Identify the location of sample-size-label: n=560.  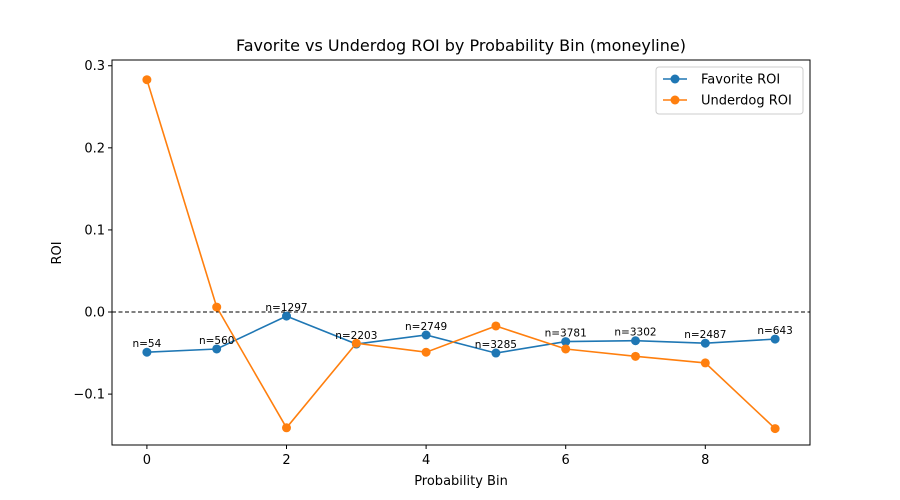
(217, 341).